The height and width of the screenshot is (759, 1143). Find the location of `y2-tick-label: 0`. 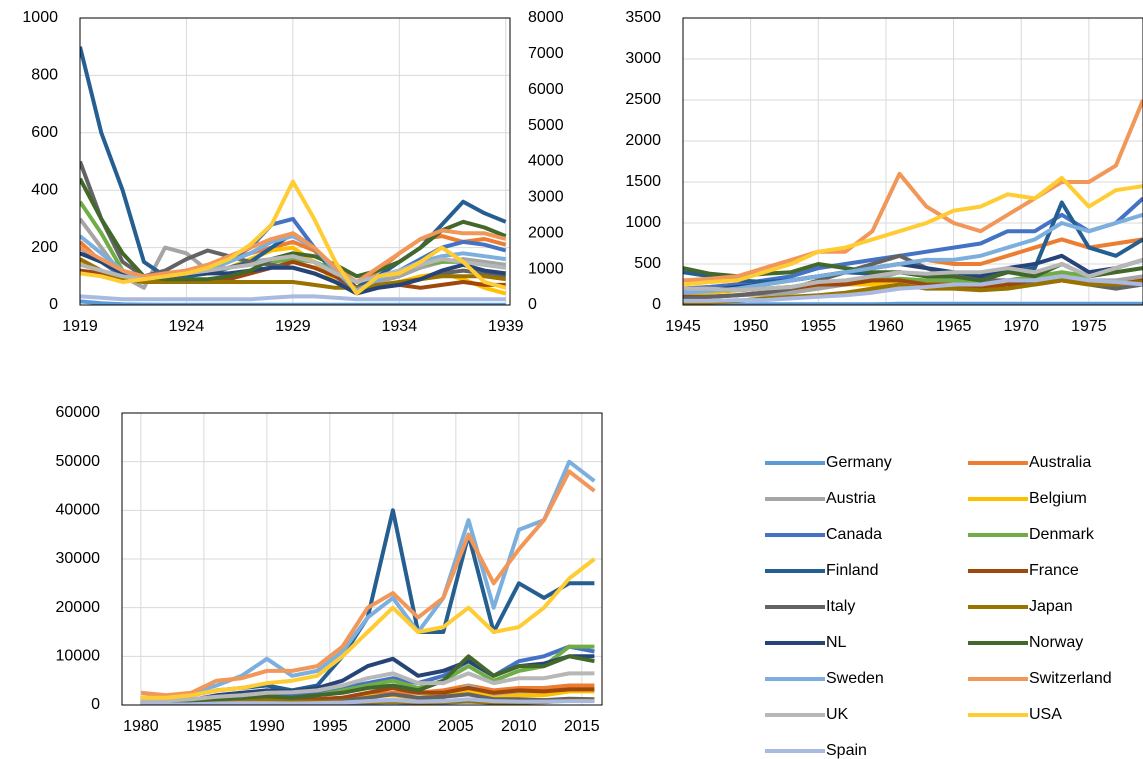

y2-tick-label: 0 is located at coordinates (532, 304).